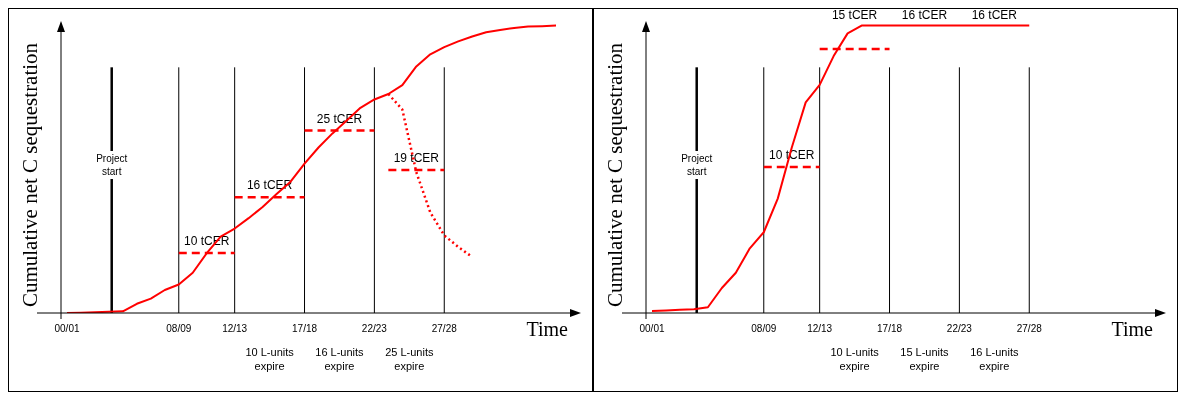 The image size is (1183, 400). What do you see at coordinates (409, 358) in the screenshot?
I see `text: 25 L-units expire` at bounding box center [409, 358].